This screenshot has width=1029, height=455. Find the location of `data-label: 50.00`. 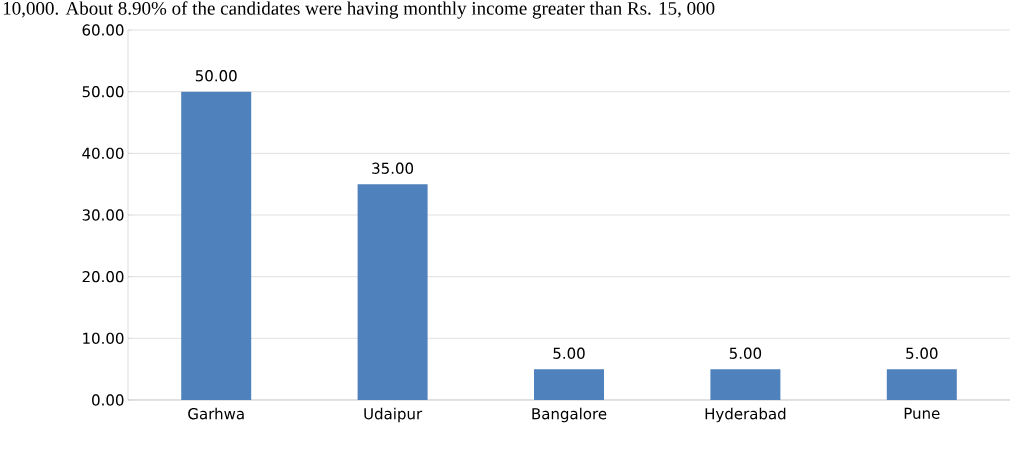

data-label: 50.00 is located at coordinates (216, 76).